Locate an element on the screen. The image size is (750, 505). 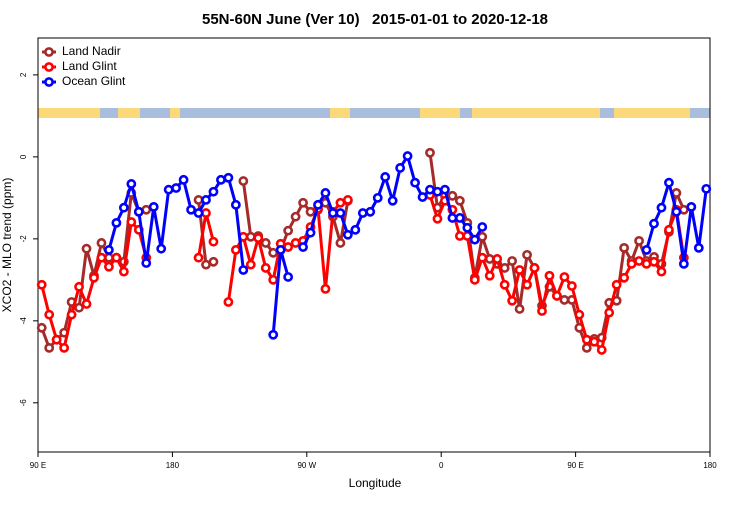
y-tick-label: 2 is located at coordinates (23, 74).